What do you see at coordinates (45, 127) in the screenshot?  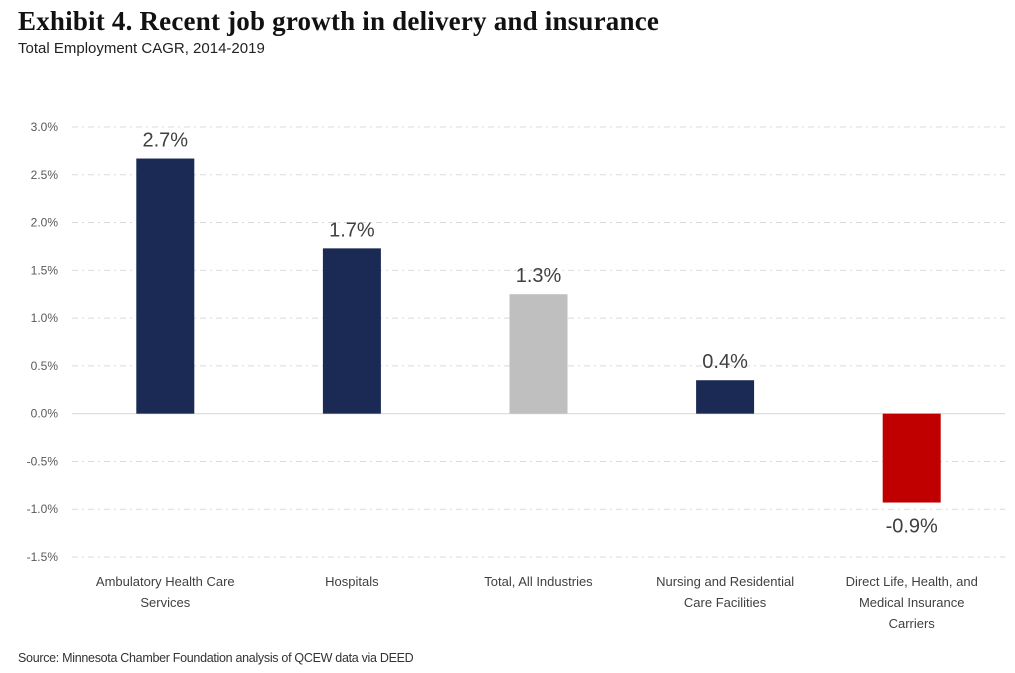 I see `y-tick-label: 3.0%` at bounding box center [45, 127].